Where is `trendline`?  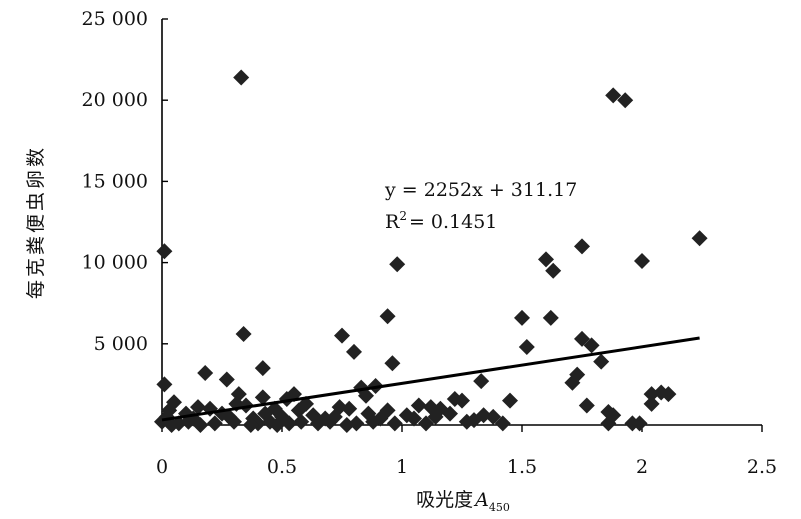 trendline is located at coordinates (430, 379).